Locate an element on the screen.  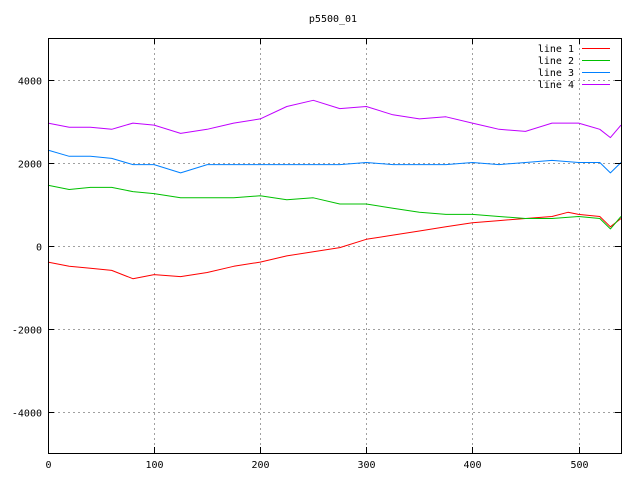
y-tick-label: -4000 is located at coordinates (27, 414).